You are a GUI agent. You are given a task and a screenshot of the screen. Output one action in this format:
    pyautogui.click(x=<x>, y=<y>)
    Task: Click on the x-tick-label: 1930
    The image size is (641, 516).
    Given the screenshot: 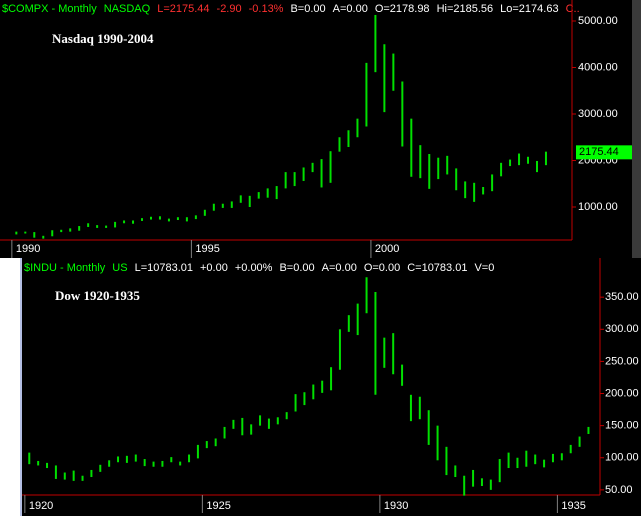 What is the action you would take?
    pyautogui.click(x=396, y=506)
    